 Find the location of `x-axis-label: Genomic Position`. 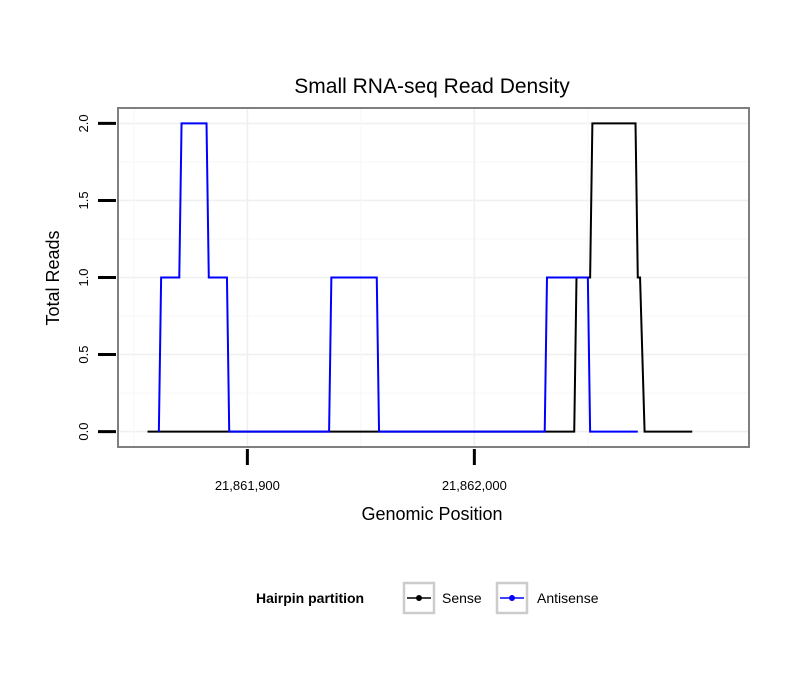

x-axis-label: Genomic Position is located at coordinates (431, 514).